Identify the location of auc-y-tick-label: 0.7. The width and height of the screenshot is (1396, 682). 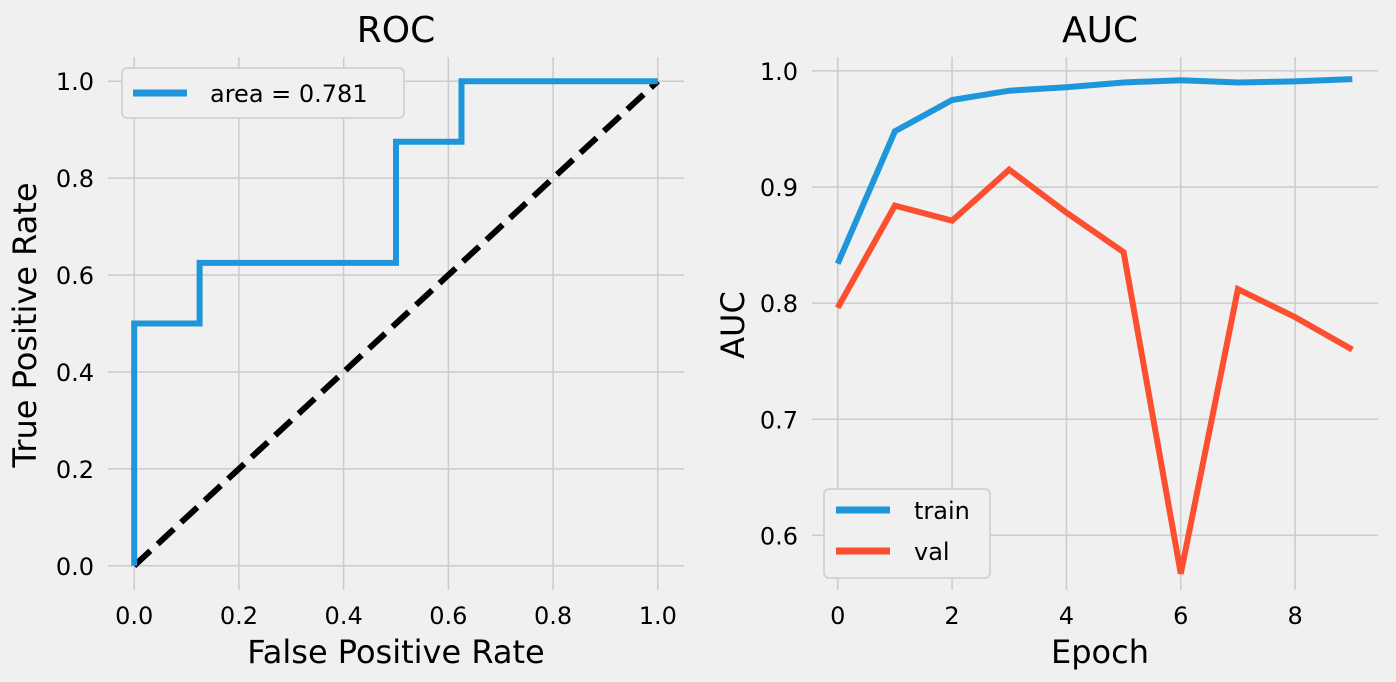
(779, 420).